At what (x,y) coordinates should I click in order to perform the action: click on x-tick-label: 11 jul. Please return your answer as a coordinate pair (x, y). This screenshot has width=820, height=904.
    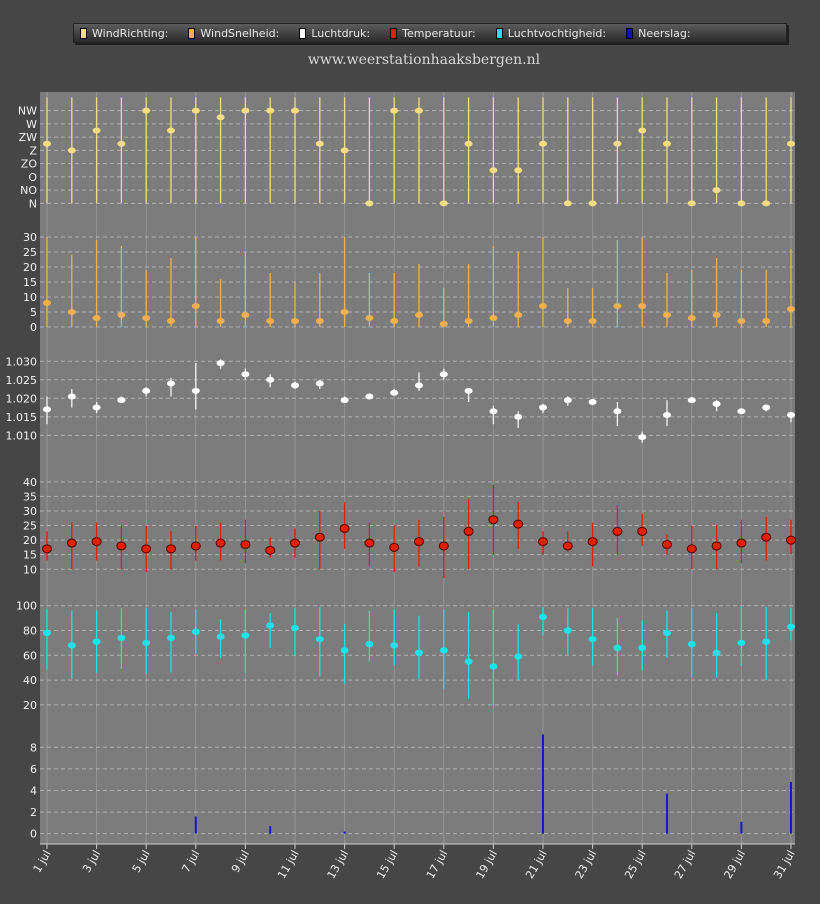
    Looking at the image, I should click on (288, 864).